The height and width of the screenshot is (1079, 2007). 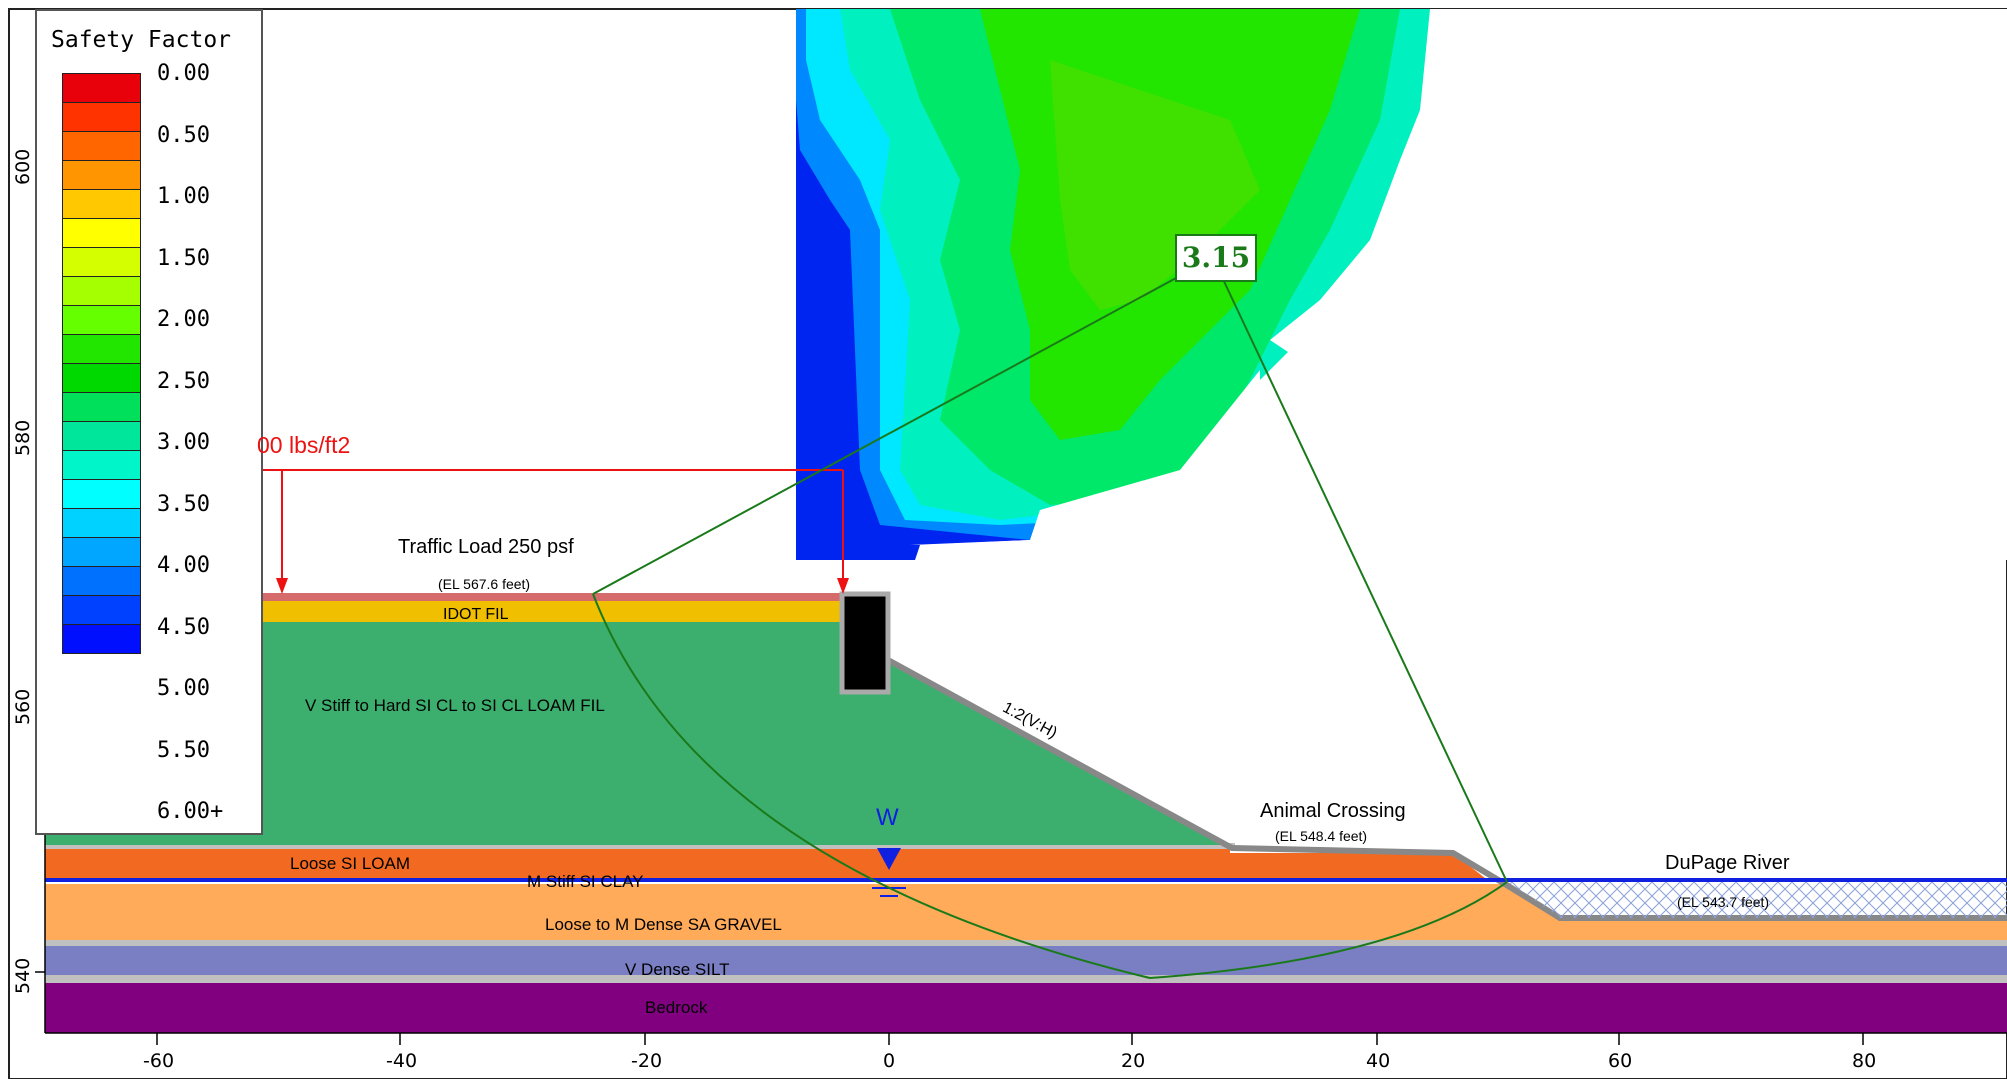 I want to click on load-label: 00 lbs/ft2, so click(x=304, y=445).